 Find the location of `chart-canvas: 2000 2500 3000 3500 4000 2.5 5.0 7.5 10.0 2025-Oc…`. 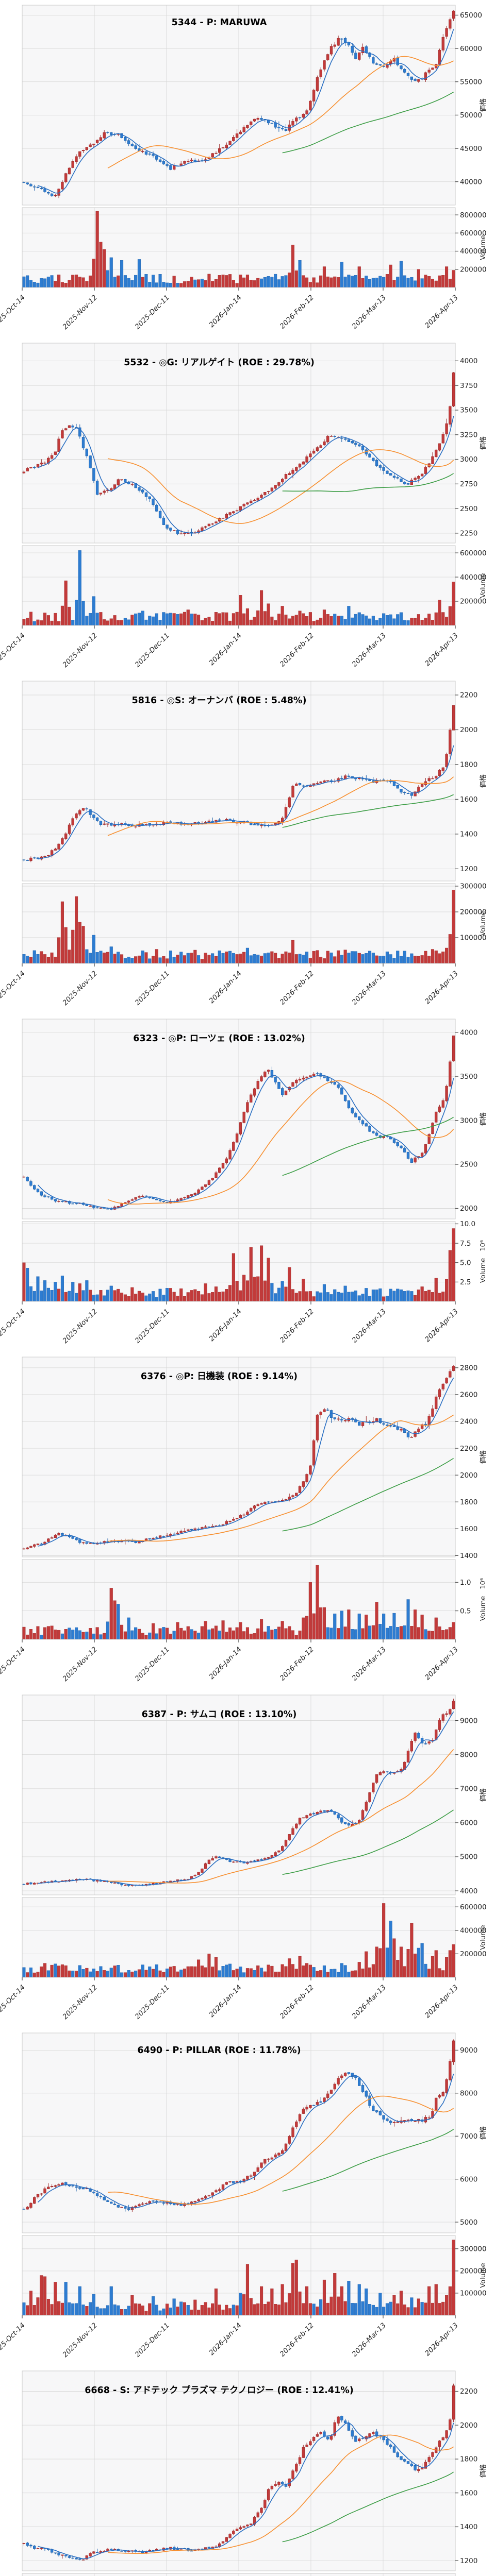

chart-canvas: 2000 2500 3000 3500 4000 2.5 5.0 7.5 10.0 2025-Oc… is located at coordinates (247, 1183).